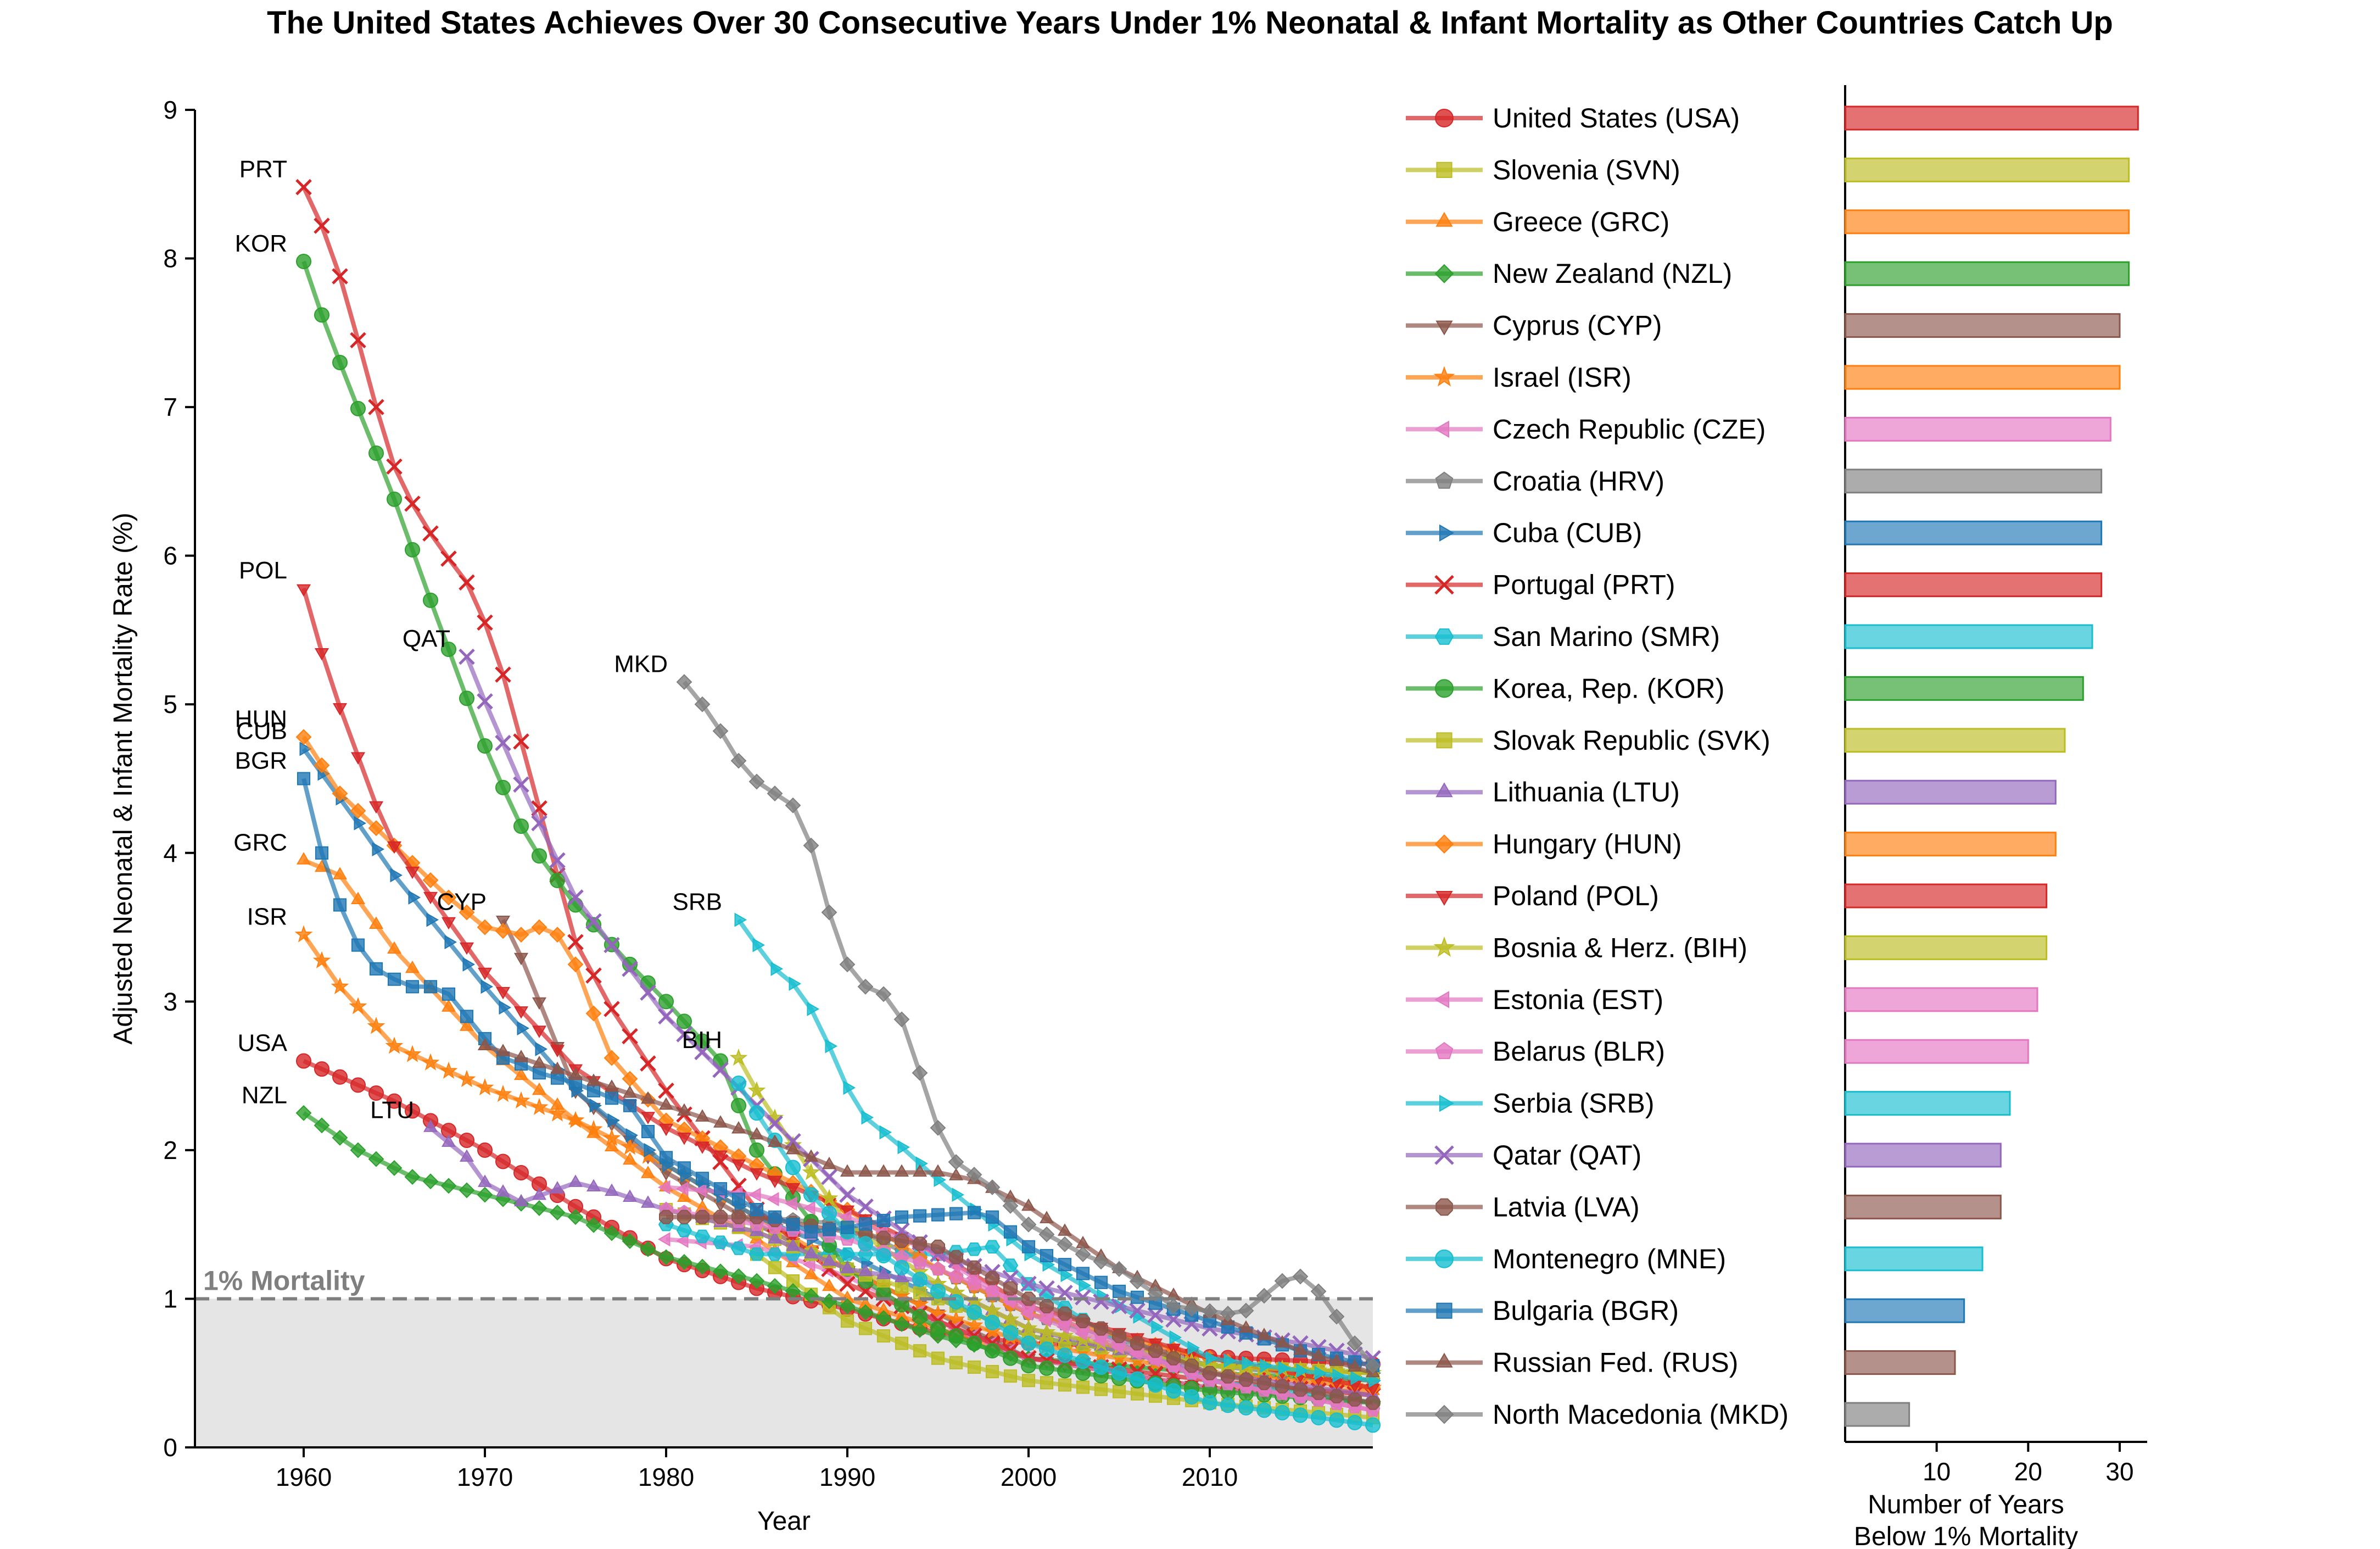  Describe the element at coordinates (1966, 1504) in the screenshot. I see `bar-x-axis-title: Number of Years` at that location.